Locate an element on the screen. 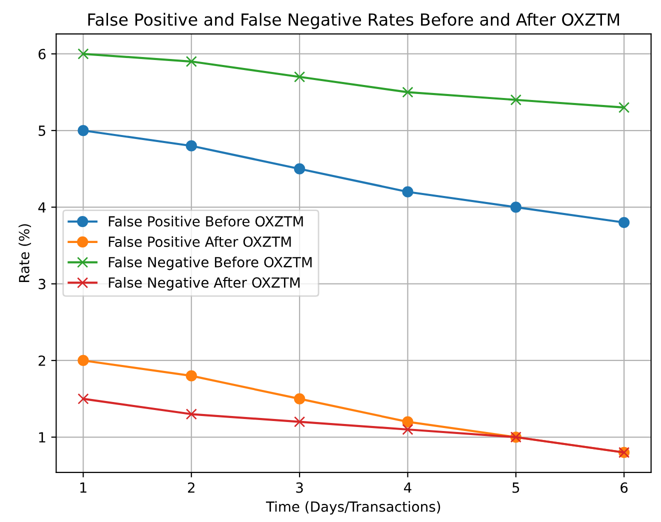  x-tick-label: 2 is located at coordinates (191, 487).